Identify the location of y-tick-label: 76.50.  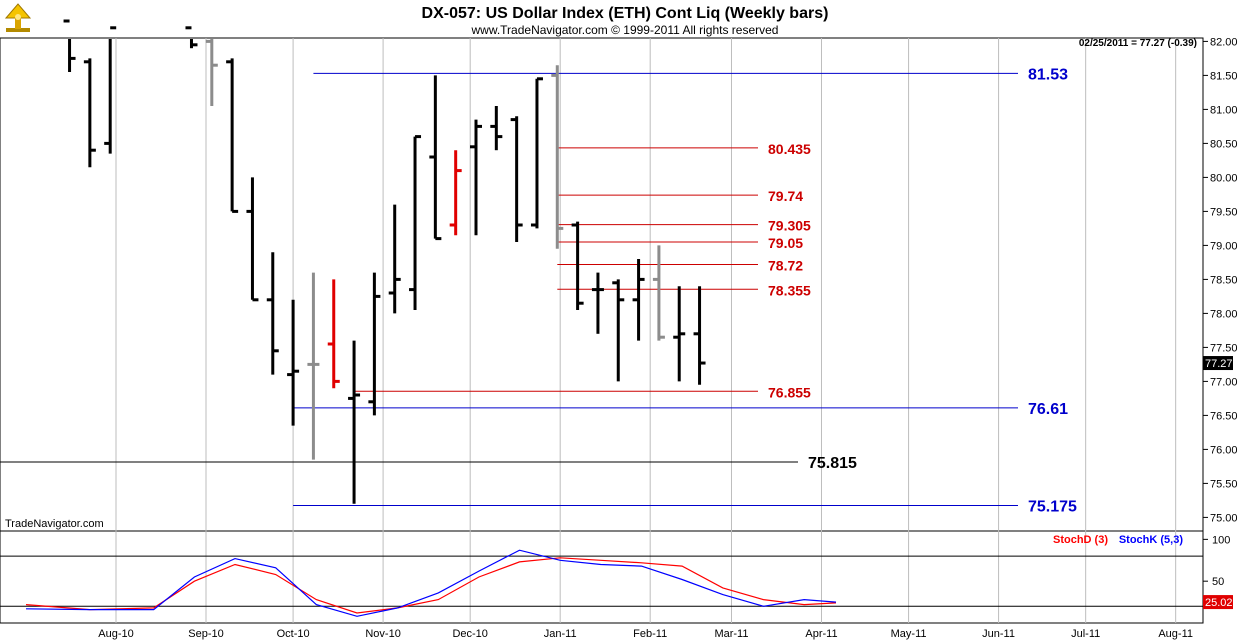
(1224, 416).